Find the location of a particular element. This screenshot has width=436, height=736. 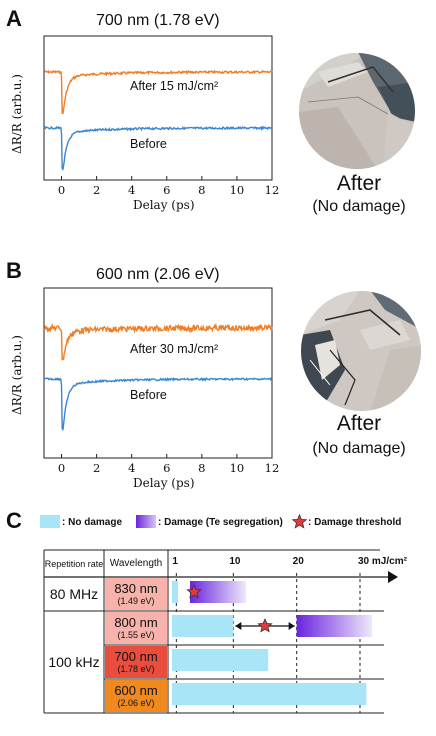

legend-star-icon is located at coordinates (299, 521).